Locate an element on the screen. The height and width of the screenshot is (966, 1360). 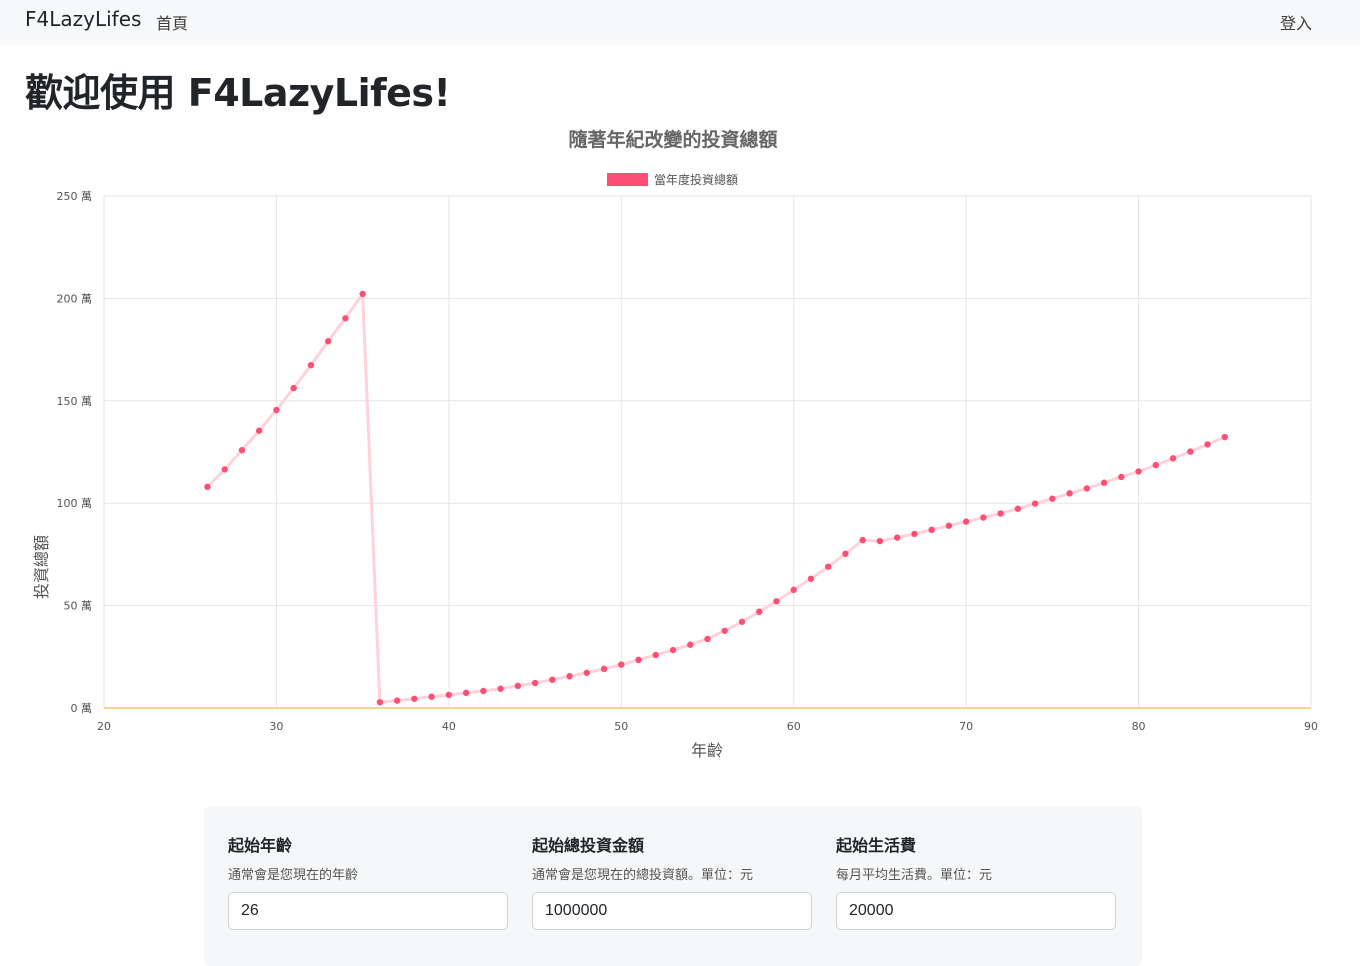
x-axis-label: 年齡 is located at coordinates (707, 750).